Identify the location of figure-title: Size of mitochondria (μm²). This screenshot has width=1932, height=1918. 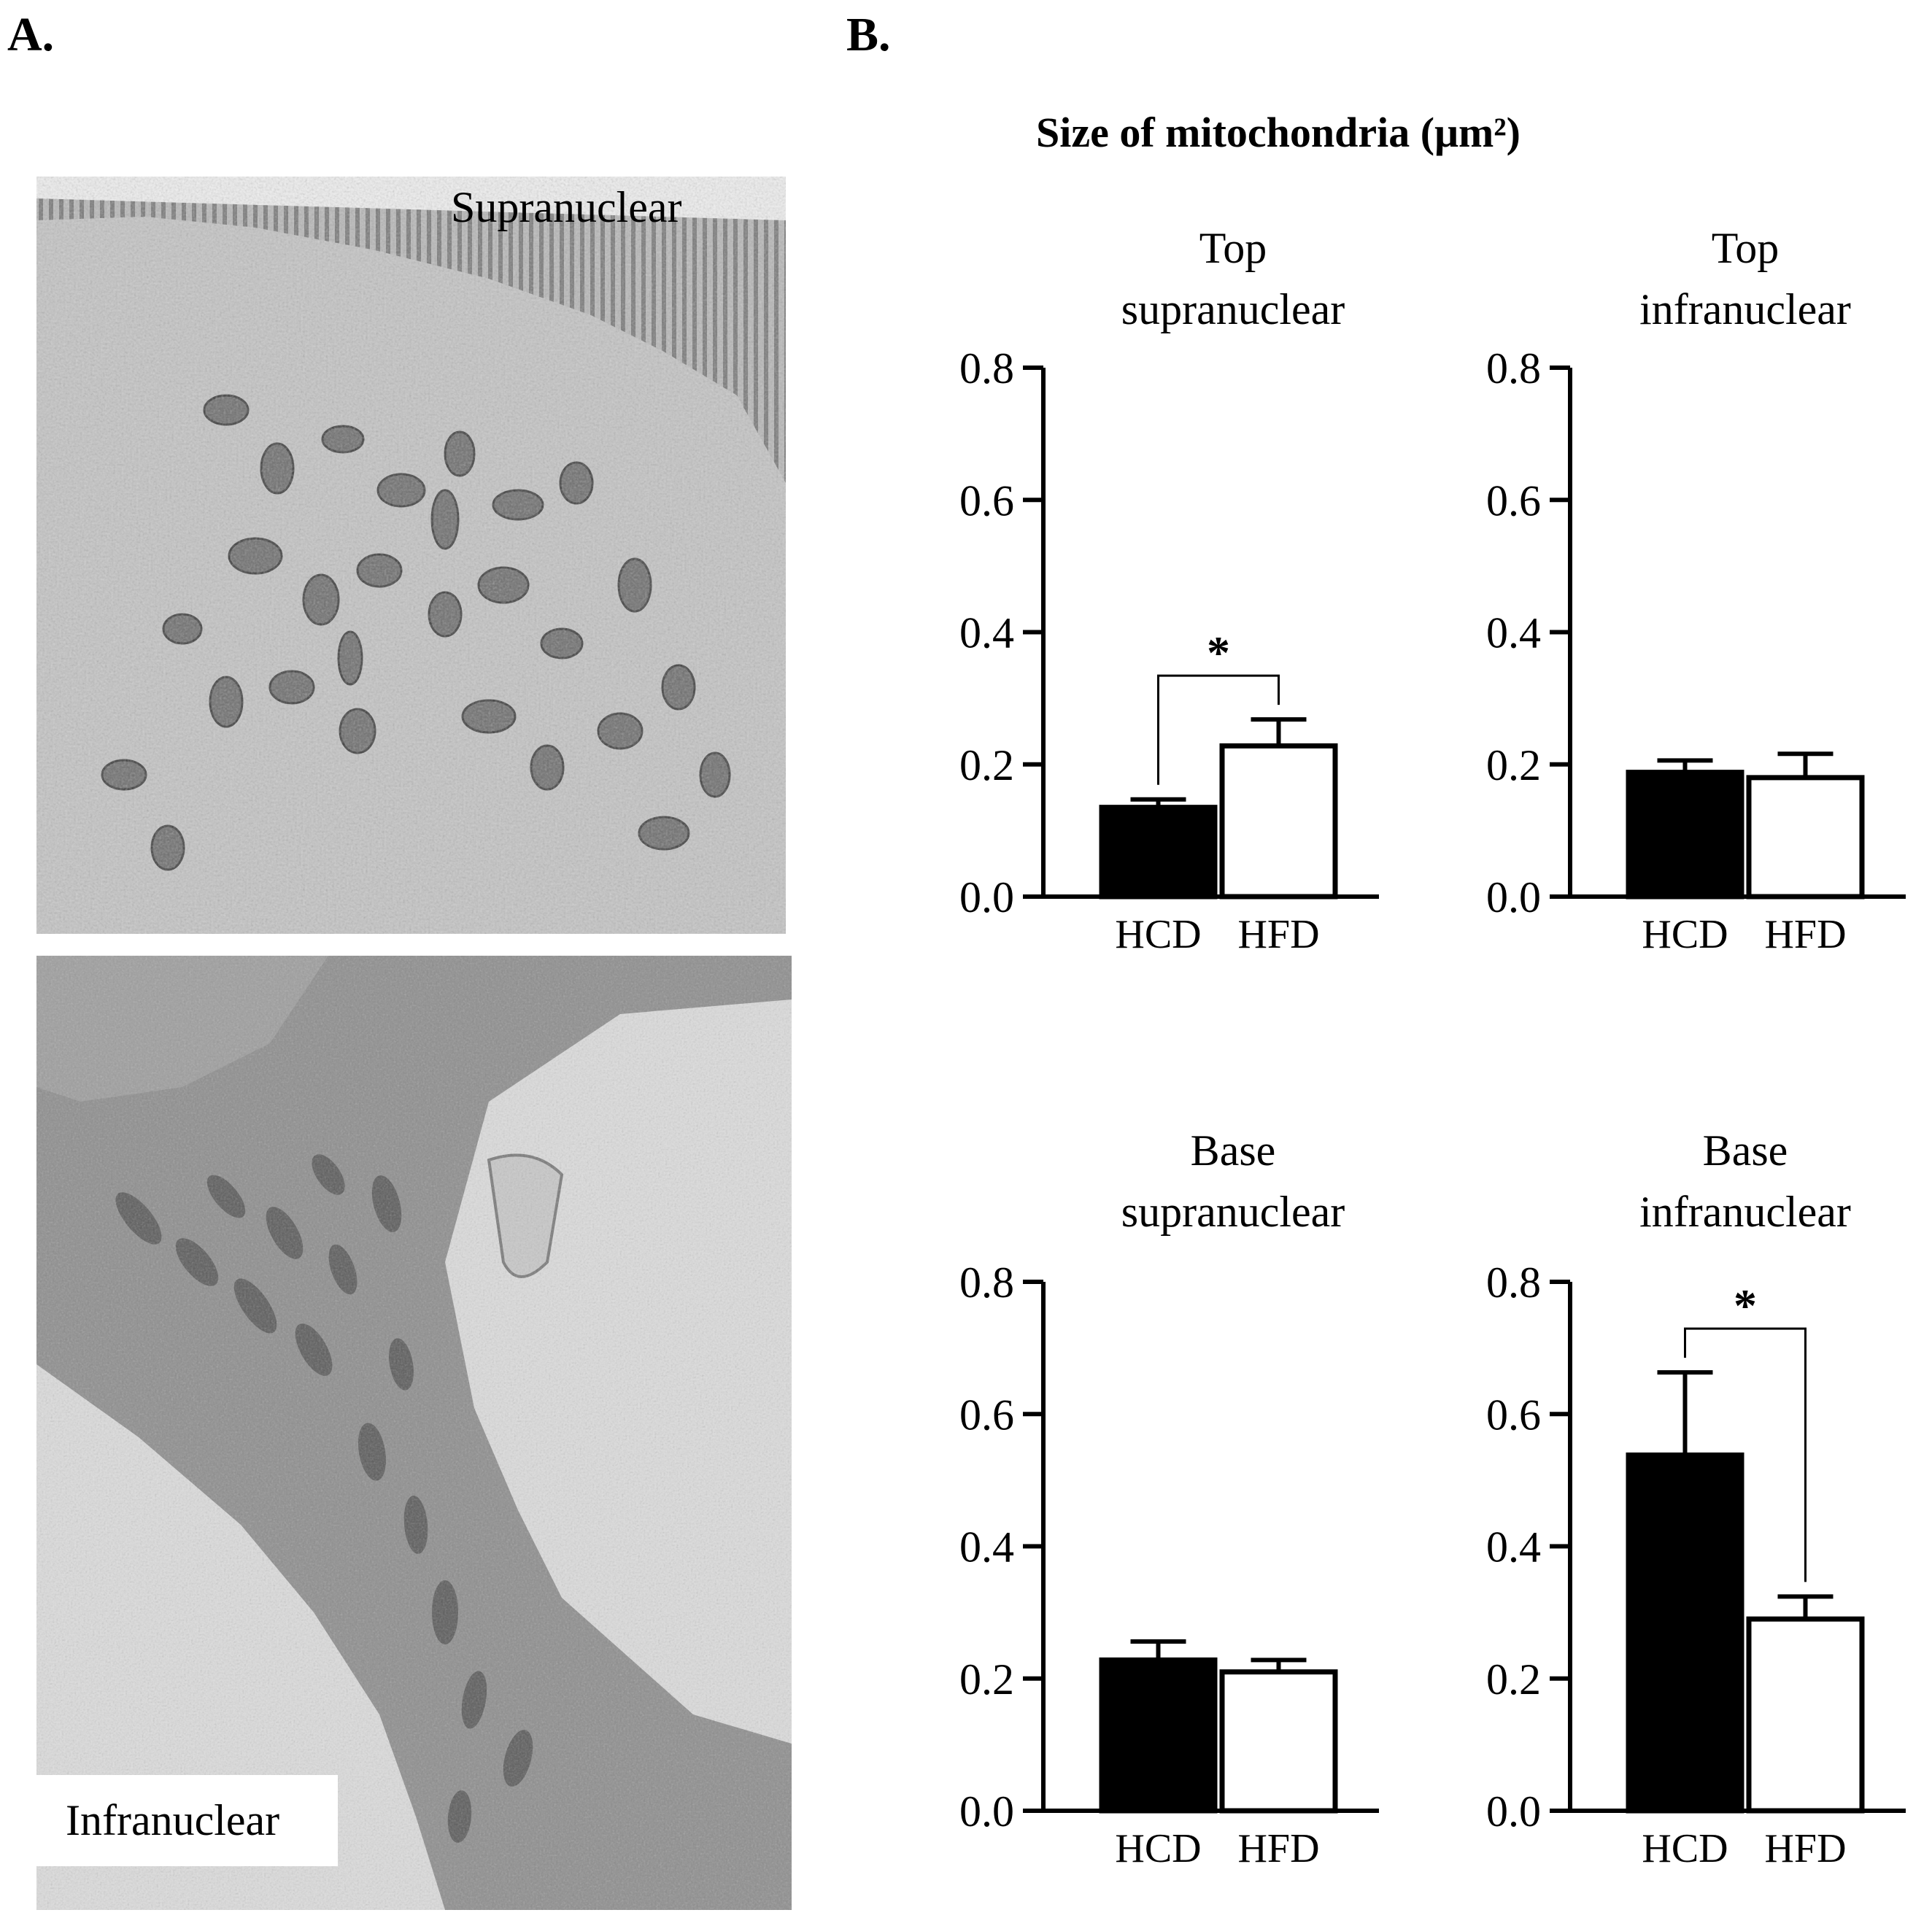
(1278, 132).